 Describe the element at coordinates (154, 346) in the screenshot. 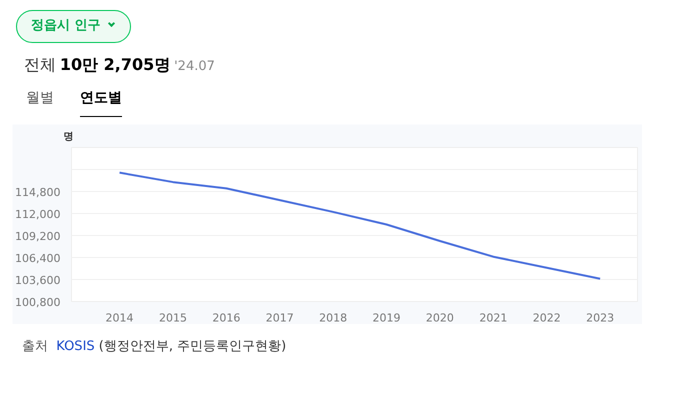

I see `source-note: 출처 KOSIS (행정안전부, 주민등록인구현황)` at that location.